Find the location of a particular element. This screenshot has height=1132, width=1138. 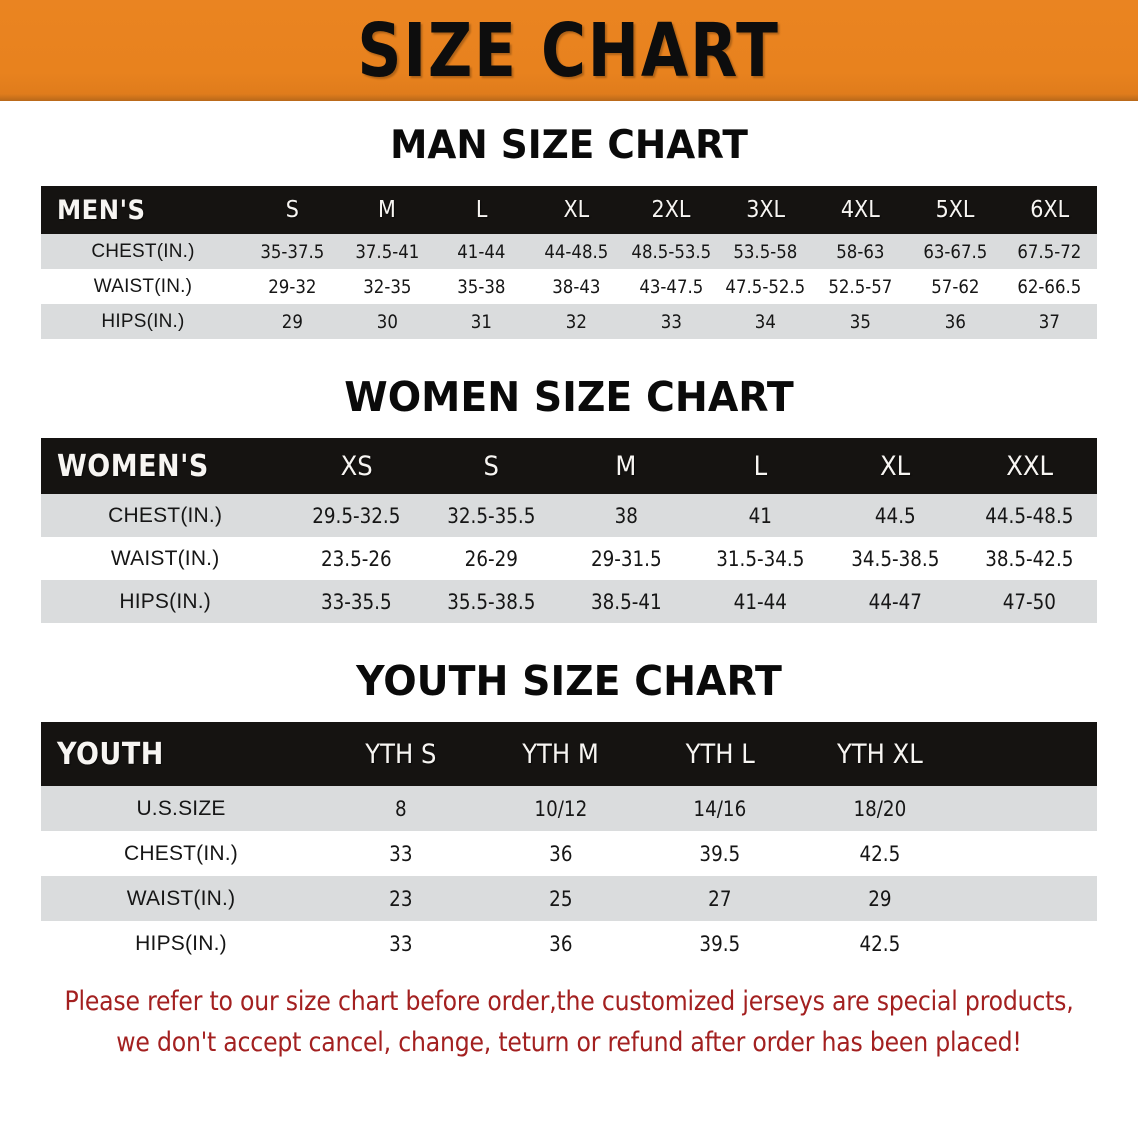

man-cell-2-1: 30 is located at coordinates (387, 321).